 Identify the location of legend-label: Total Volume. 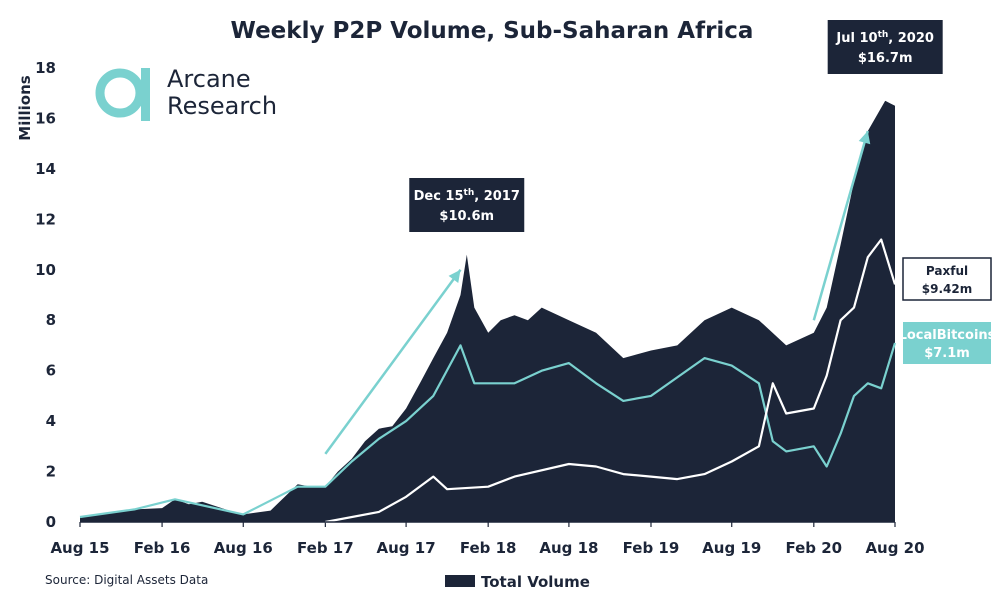
(535, 582).